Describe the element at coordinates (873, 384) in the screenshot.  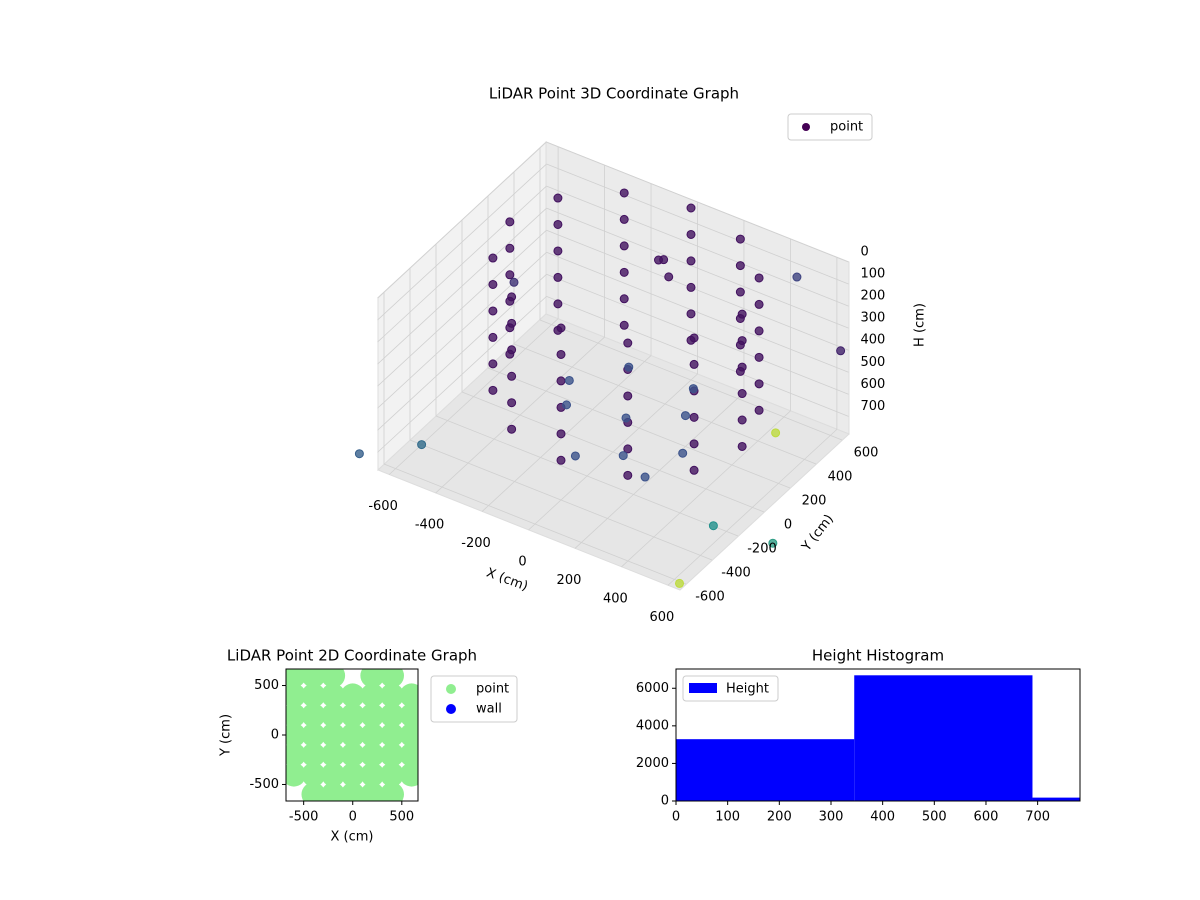
I see `z-tick-label: 600` at that location.